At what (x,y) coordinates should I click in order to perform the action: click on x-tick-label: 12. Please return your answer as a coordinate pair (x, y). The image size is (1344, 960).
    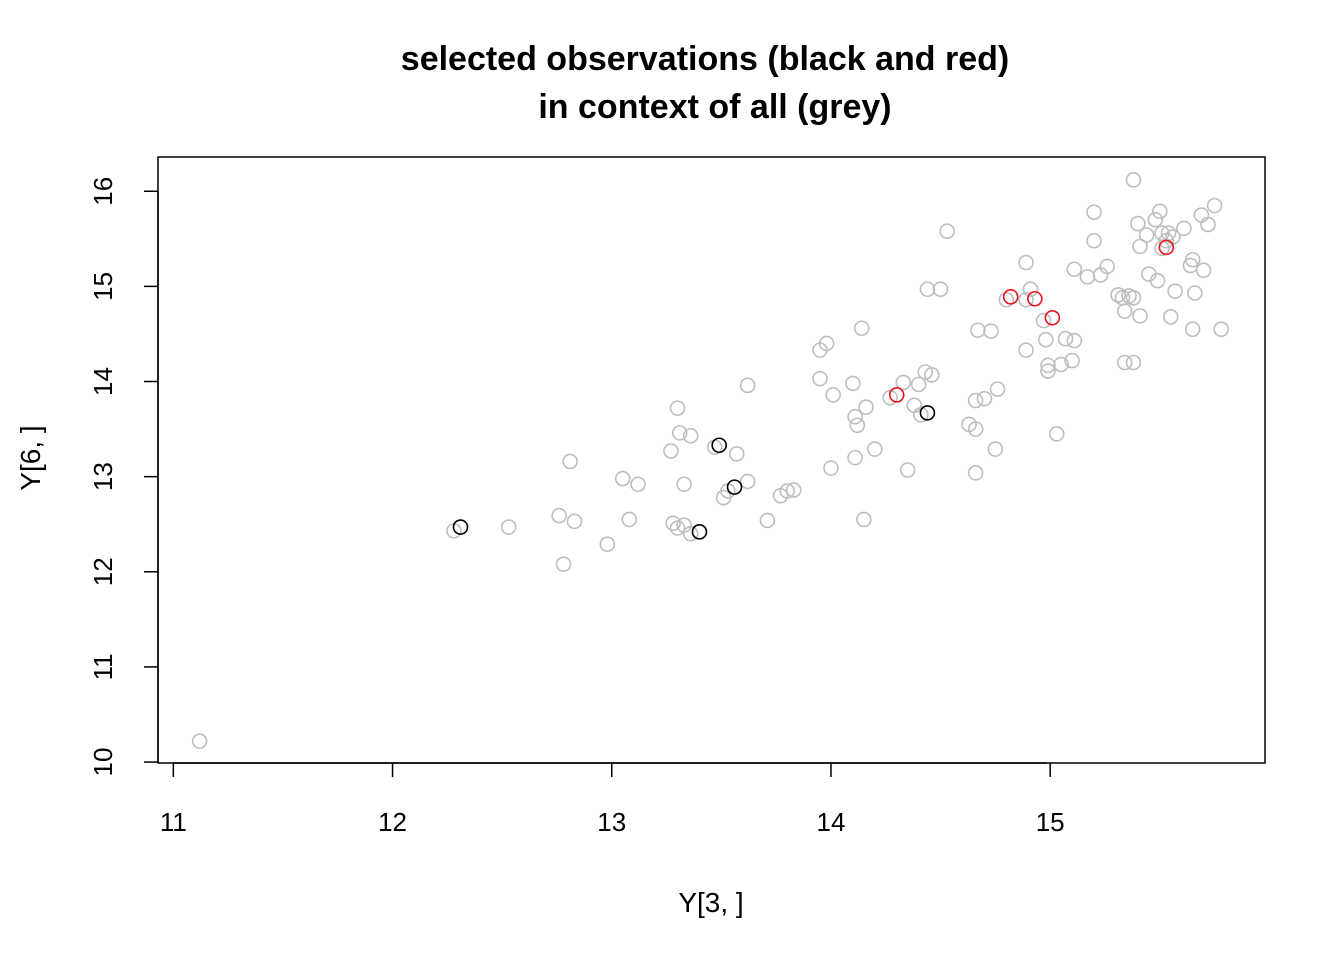
    Looking at the image, I should click on (392, 822).